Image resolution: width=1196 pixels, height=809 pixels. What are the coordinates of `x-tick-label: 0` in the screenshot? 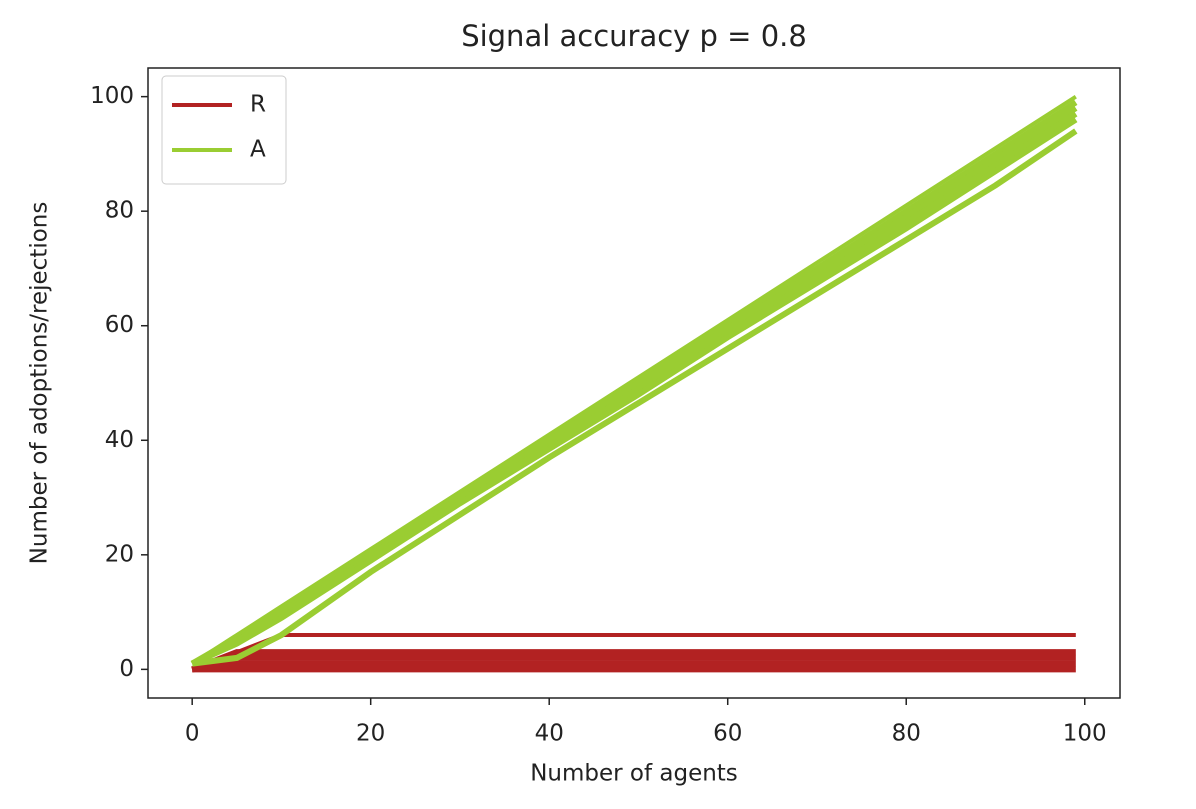 It's located at (192, 734).